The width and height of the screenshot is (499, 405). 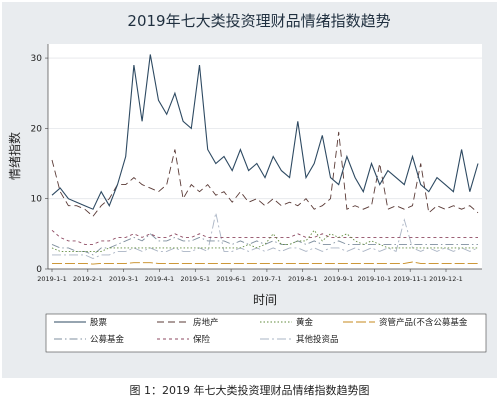 What do you see at coordinates (375, 279) in the screenshot?
I see `x-tick-label: 2019-10-1` at bounding box center [375, 279].